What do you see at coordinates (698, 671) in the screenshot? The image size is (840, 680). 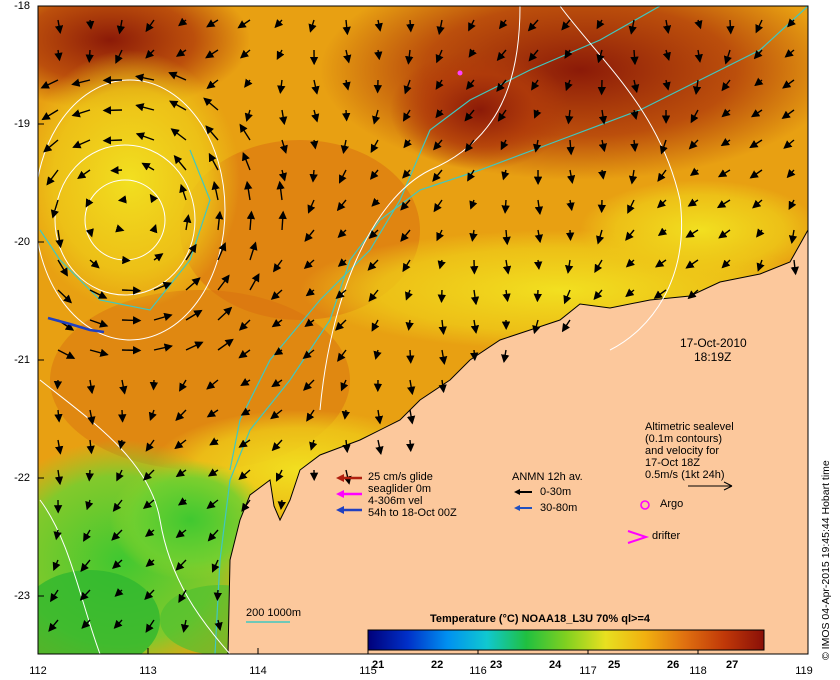 I see `lon-label: 118` at bounding box center [698, 671].